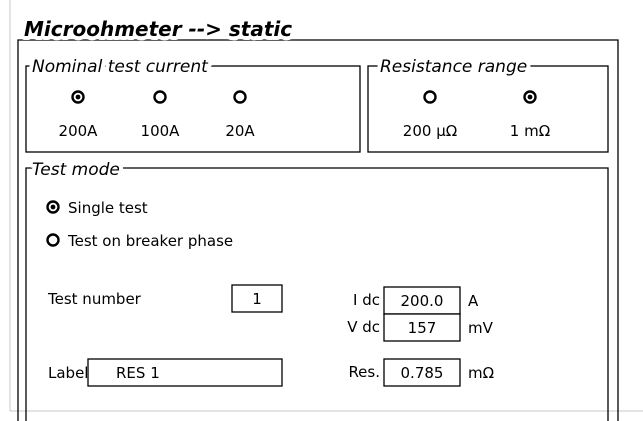 The width and height of the screenshot is (643, 421). What do you see at coordinates (68, 373) in the screenshot?
I see `field-label: Label` at bounding box center [68, 373].